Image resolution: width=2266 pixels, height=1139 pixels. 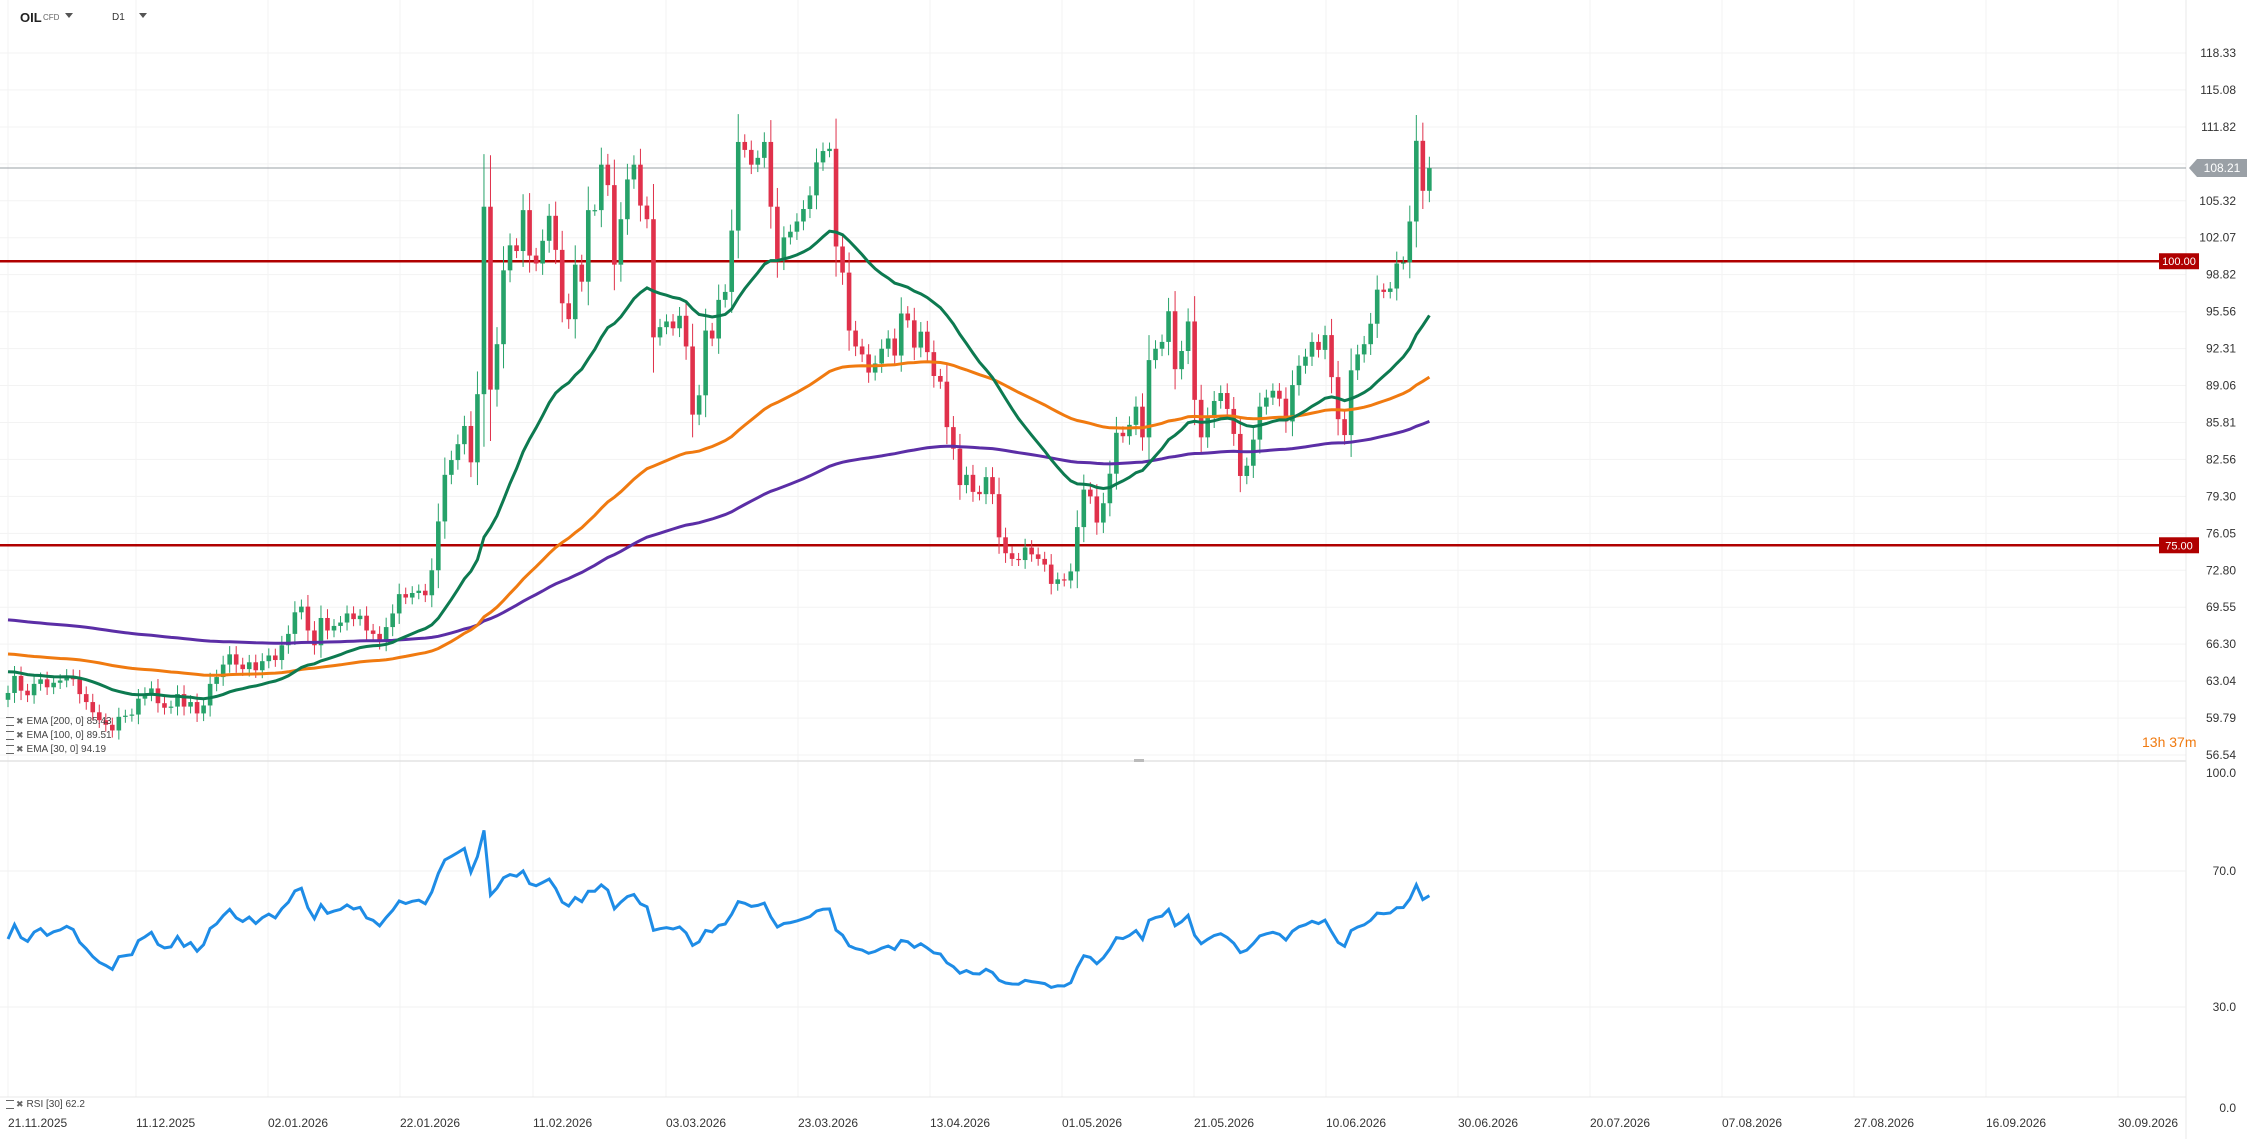 I want to click on ema200-line, so click(x=718, y=532).